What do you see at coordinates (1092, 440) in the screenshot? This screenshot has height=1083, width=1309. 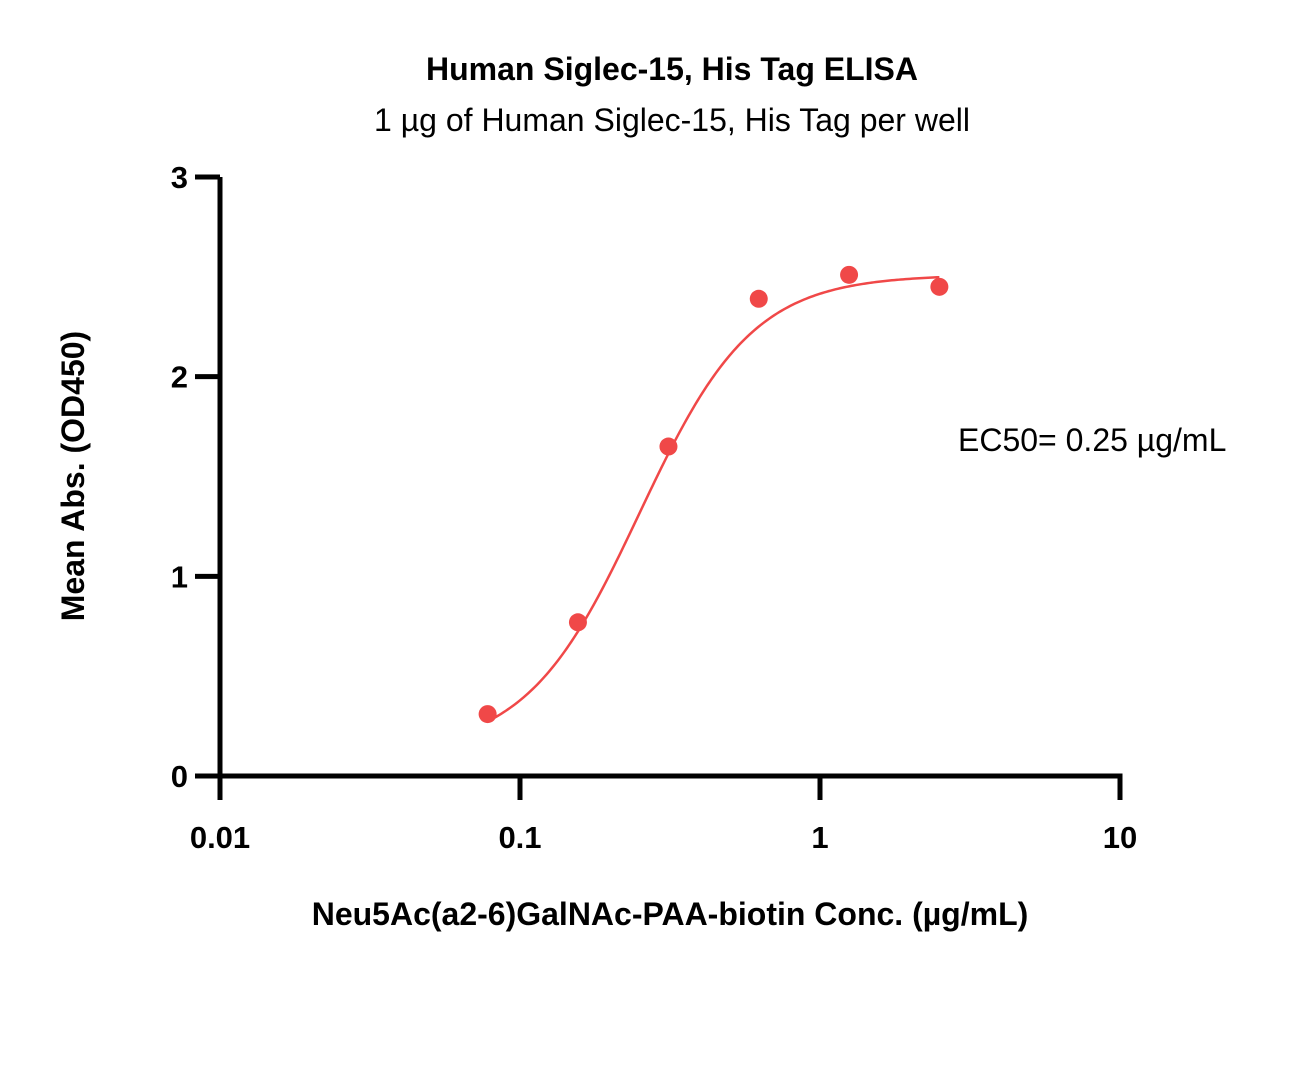 I see `ec50-annotation: EC50= 0.25 µg/mL` at bounding box center [1092, 440].